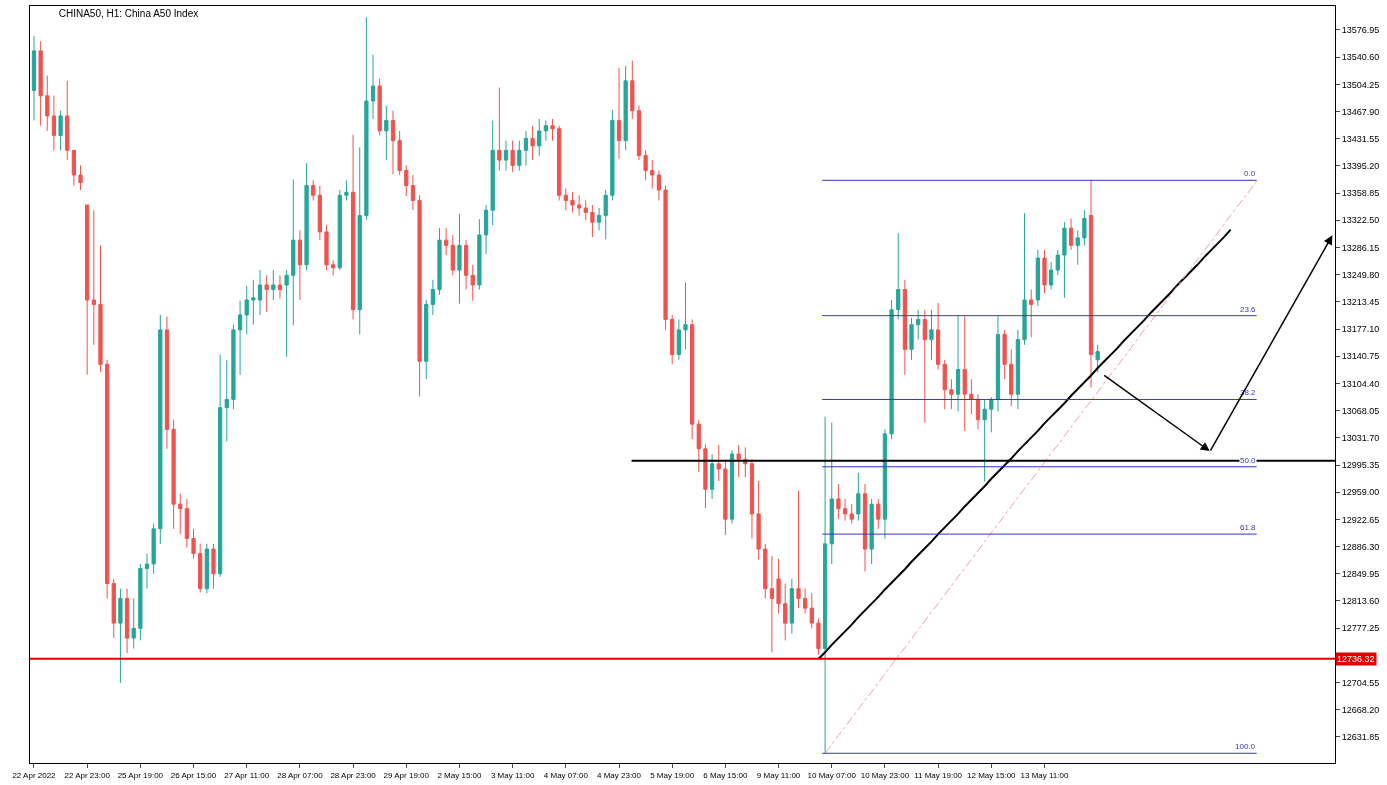 Image resolution: width=1387 pixels, height=785 pixels. Describe the element at coordinates (353, 775) in the screenshot. I see `x-tick-label: 28 Apr 23:00` at that location.